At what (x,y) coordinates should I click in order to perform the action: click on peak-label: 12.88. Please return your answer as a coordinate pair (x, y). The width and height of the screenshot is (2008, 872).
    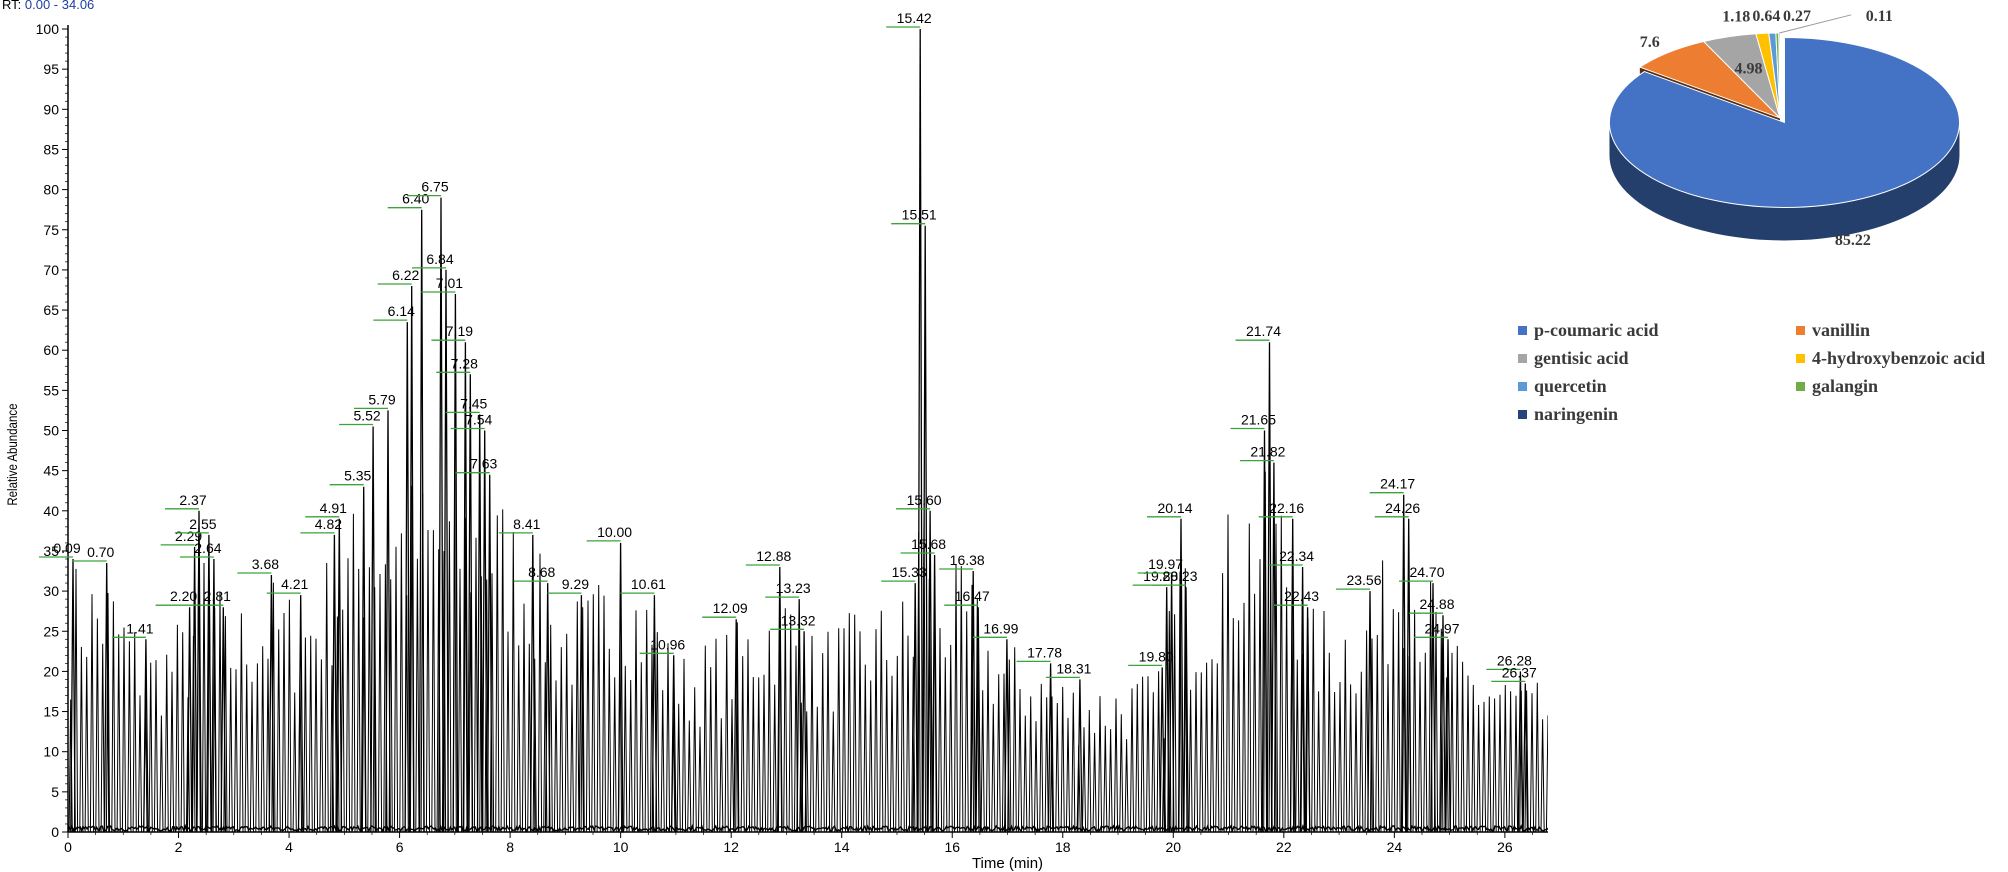
    Looking at the image, I should click on (773, 556).